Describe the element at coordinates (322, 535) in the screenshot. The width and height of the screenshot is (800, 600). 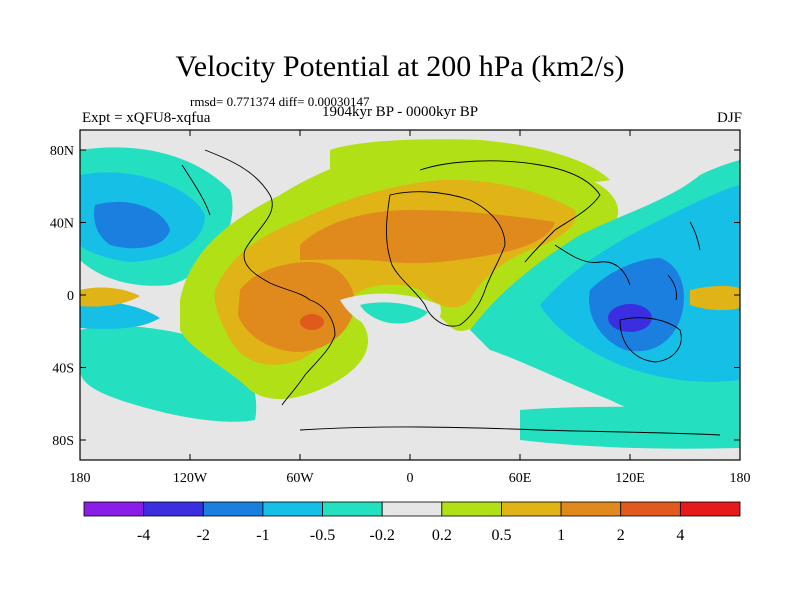
I see `colorbar-label: -0.5` at that location.